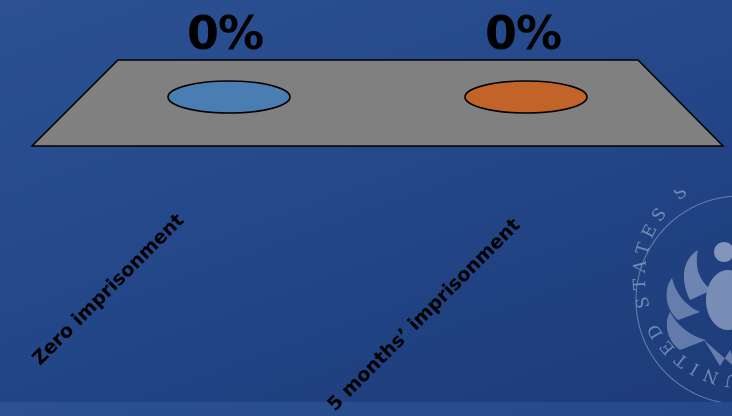 The height and width of the screenshot is (416, 732). Describe the element at coordinates (526, 97) in the screenshot. I see `bar-top-5-months-imprisonment` at that location.